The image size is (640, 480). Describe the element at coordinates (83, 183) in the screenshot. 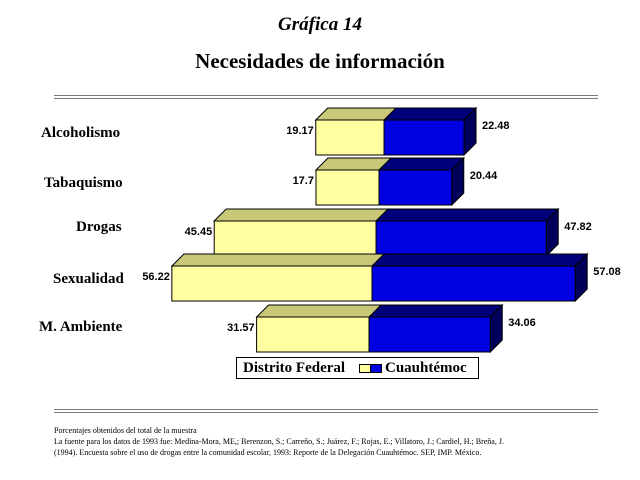

I see `category-label-tabaquismo: Tabaquismo` at that location.